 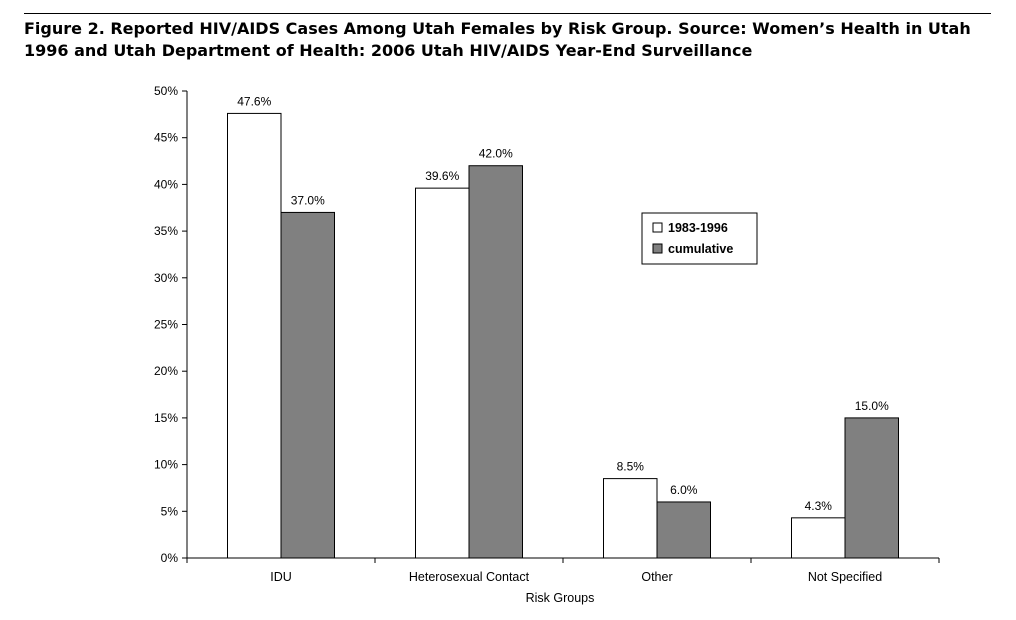 I want to click on data-label: 4.3%, so click(x=819, y=506).